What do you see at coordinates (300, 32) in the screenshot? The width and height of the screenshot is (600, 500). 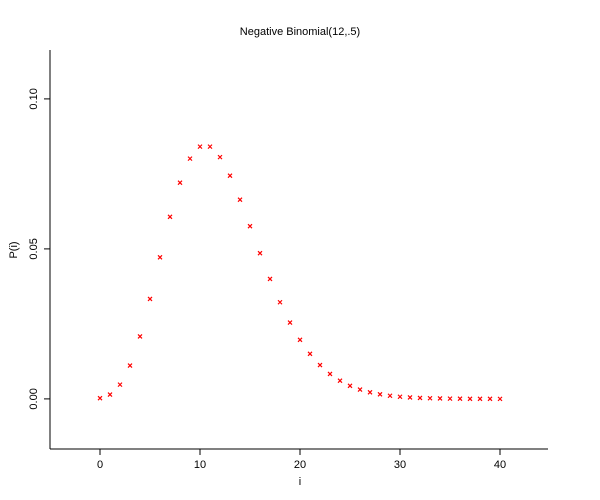 I see `chart-title: Negative Binomial(12,.5)` at bounding box center [300, 32].